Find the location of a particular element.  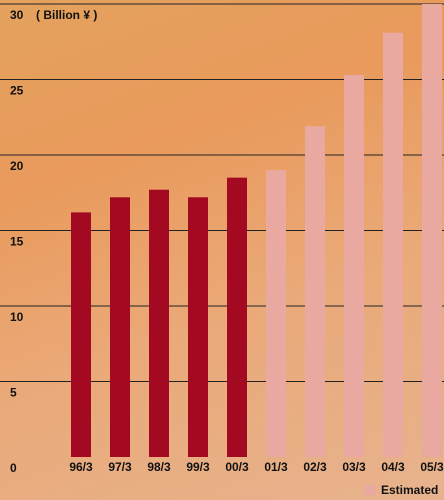

x-tick-label: 01/3 is located at coordinates (276, 467).